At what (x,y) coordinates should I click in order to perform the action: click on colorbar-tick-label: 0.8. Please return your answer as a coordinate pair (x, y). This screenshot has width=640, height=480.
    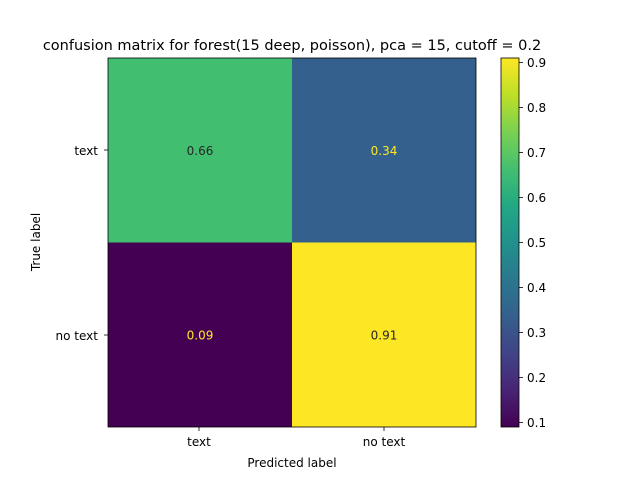
    Looking at the image, I should click on (536, 108).